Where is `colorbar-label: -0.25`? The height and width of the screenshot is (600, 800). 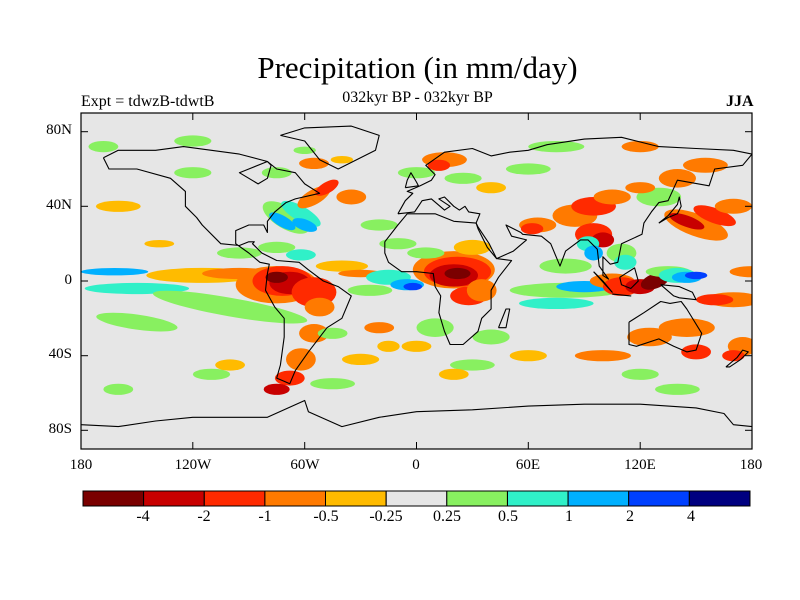 colorbar-label: -0.25 is located at coordinates (386, 516).